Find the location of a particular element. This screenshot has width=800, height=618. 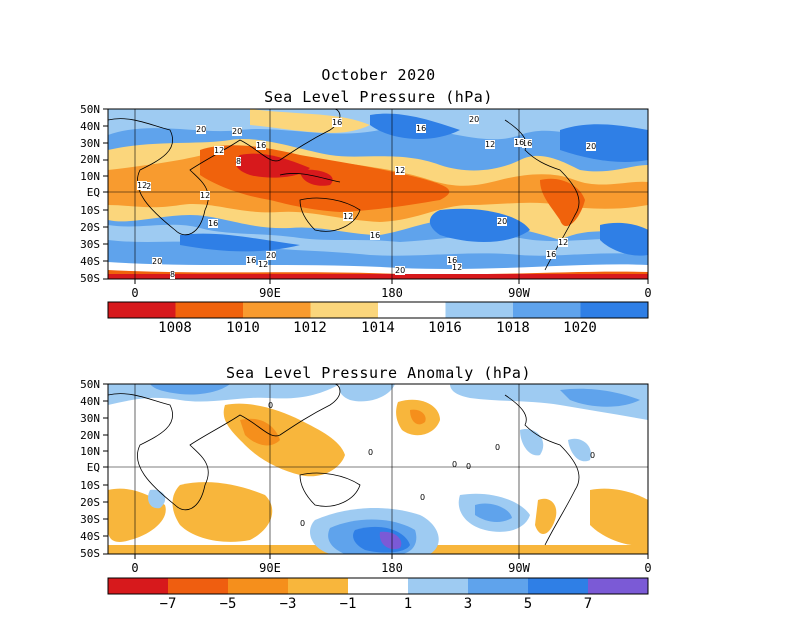

lat-label: 30S is located at coordinates (90, 519).